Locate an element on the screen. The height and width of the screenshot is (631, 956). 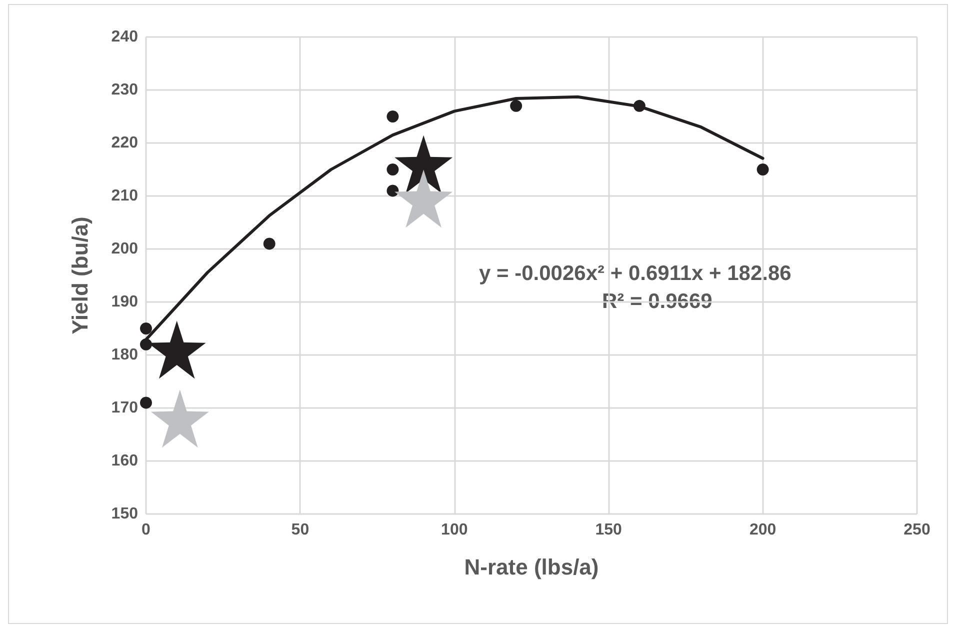
y-tick-label: 180 is located at coordinates (124, 355).